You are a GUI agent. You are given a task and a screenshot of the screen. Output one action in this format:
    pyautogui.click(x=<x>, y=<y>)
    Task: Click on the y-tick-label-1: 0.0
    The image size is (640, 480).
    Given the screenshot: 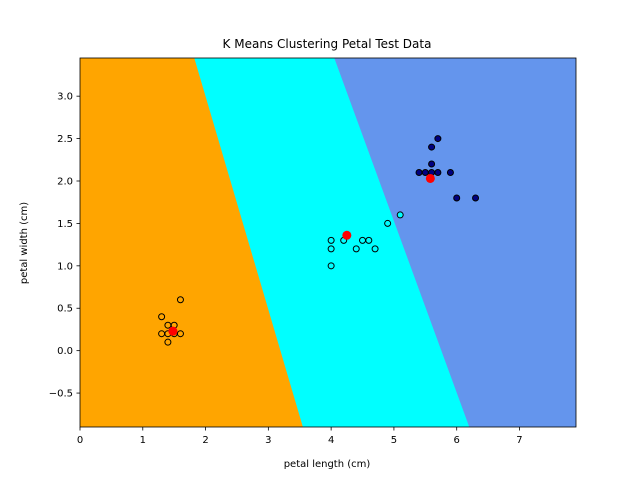 What is the action you would take?
    pyautogui.click(x=65, y=351)
    